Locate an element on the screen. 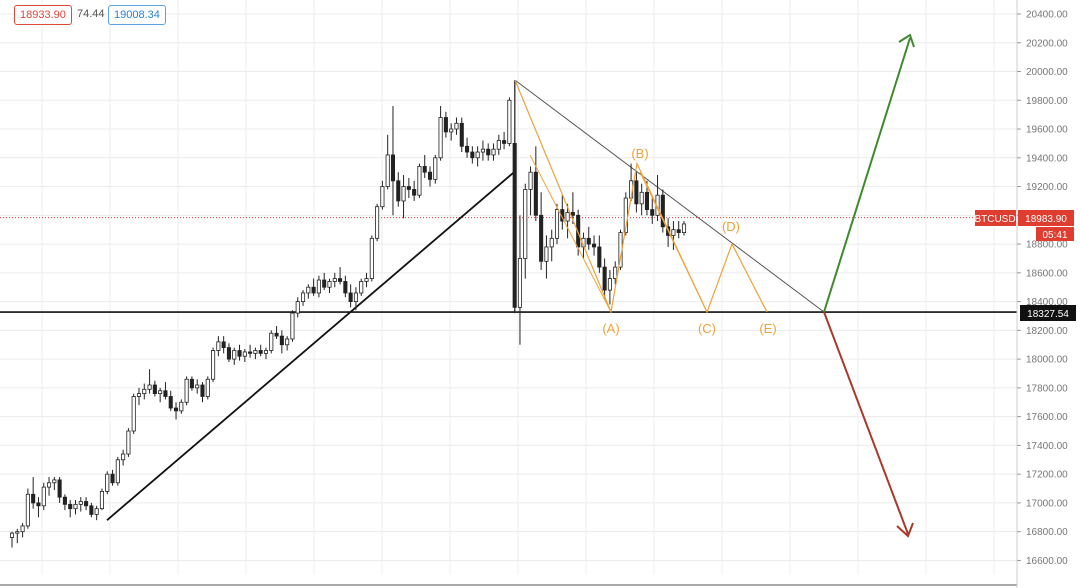 The image size is (1080, 588). price-tick-label: 17200.00 is located at coordinates (1047, 475).